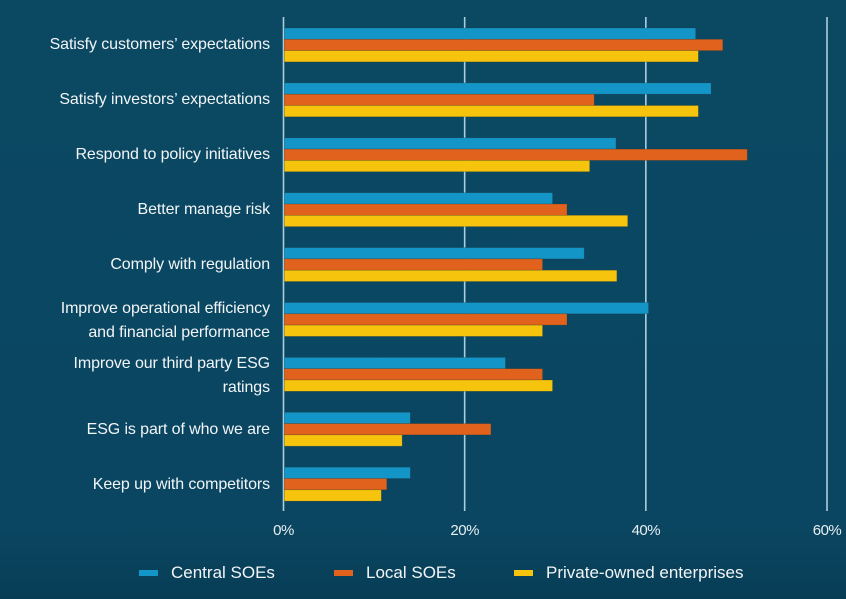 This screenshot has height=599, width=846. I want to click on category-label-line: ratings, so click(246, 387).